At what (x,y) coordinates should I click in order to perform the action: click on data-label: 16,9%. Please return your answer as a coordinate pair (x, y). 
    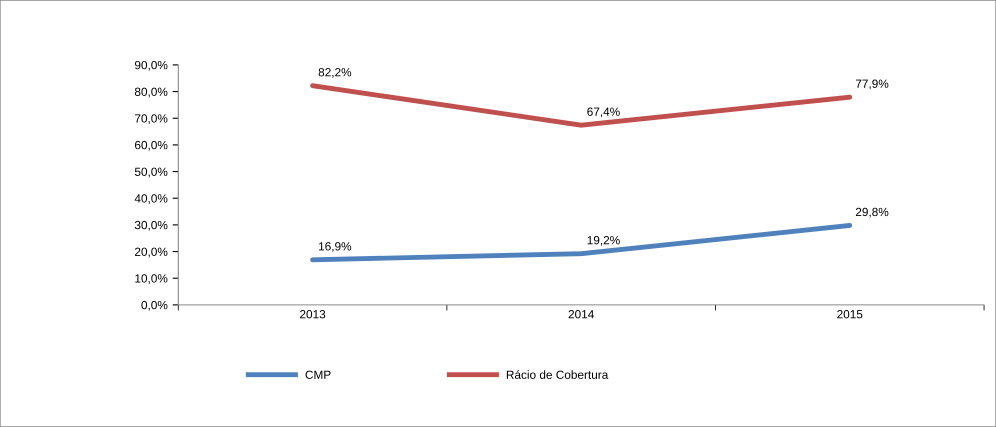
    Looking at the image, I should click on (335, 247).